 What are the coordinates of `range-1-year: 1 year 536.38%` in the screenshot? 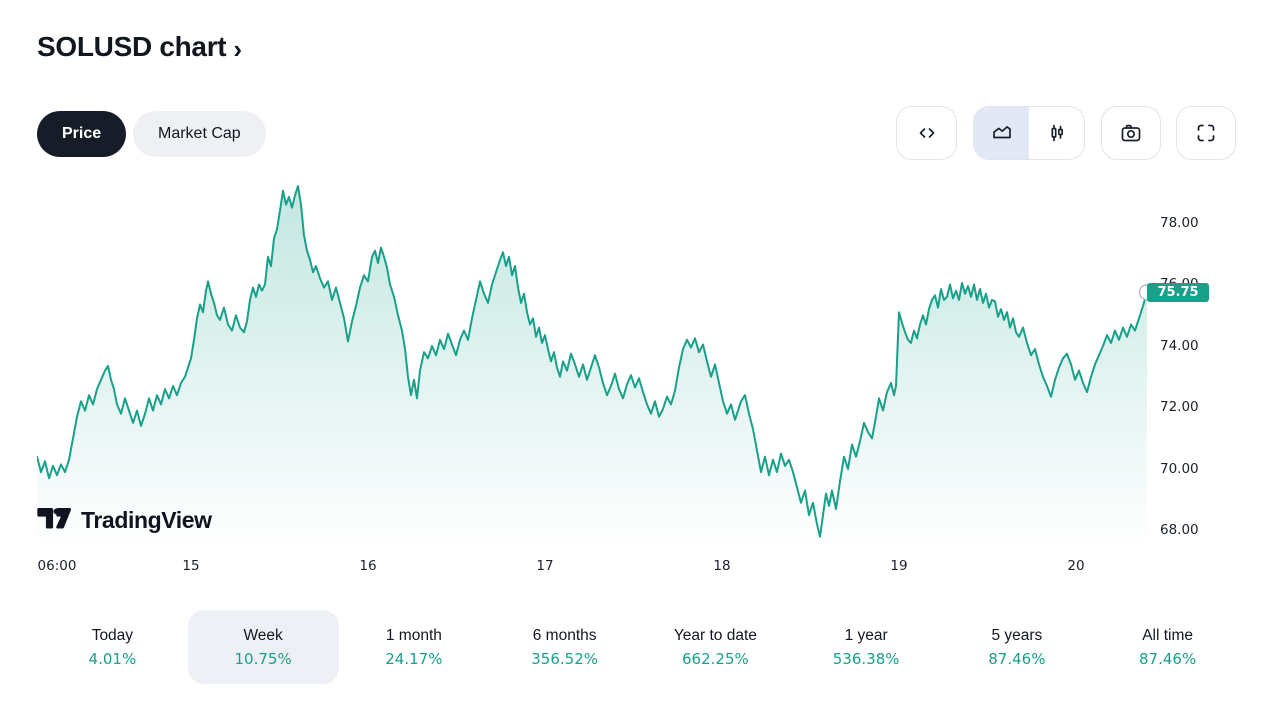 It's located at (866, 647).